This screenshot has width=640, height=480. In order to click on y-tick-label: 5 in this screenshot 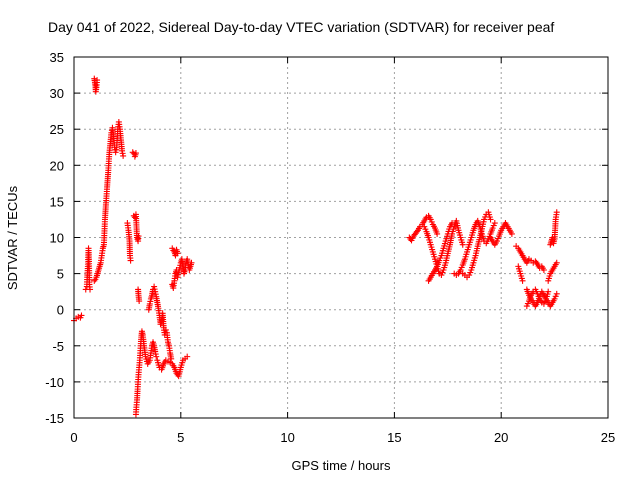, I will do `click(60, 274)`.